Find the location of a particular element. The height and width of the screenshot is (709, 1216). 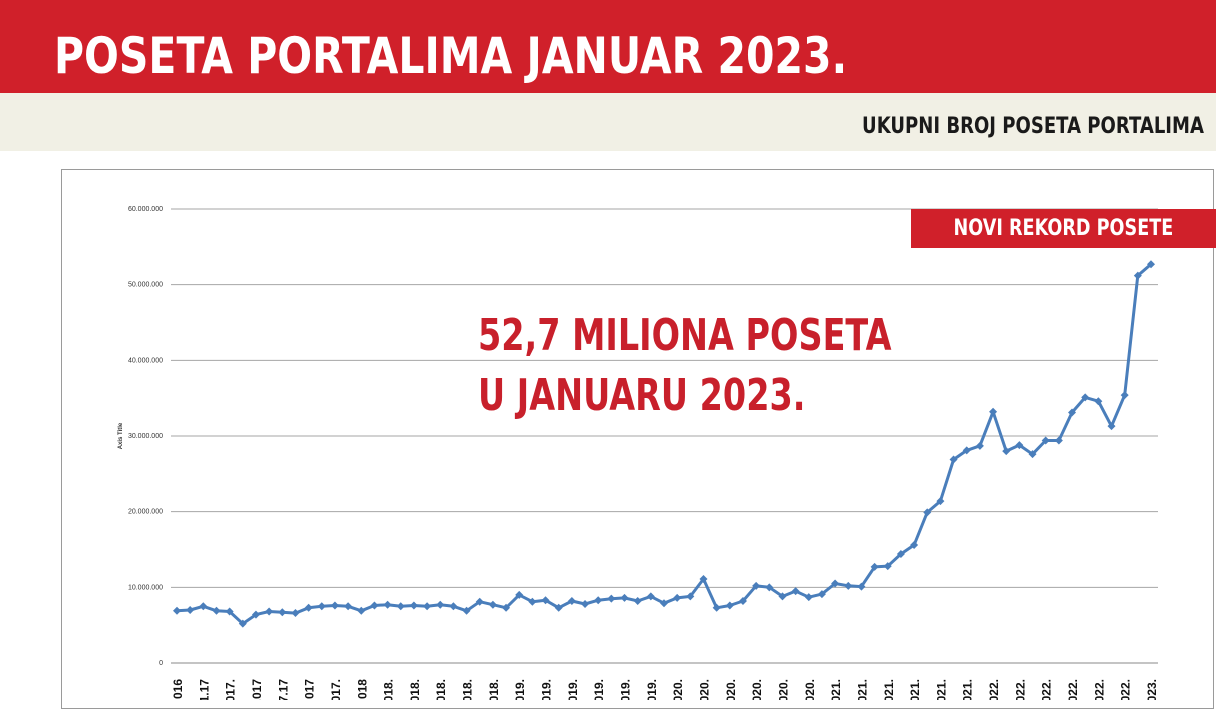

header-band is located at coordinates (608, 46).